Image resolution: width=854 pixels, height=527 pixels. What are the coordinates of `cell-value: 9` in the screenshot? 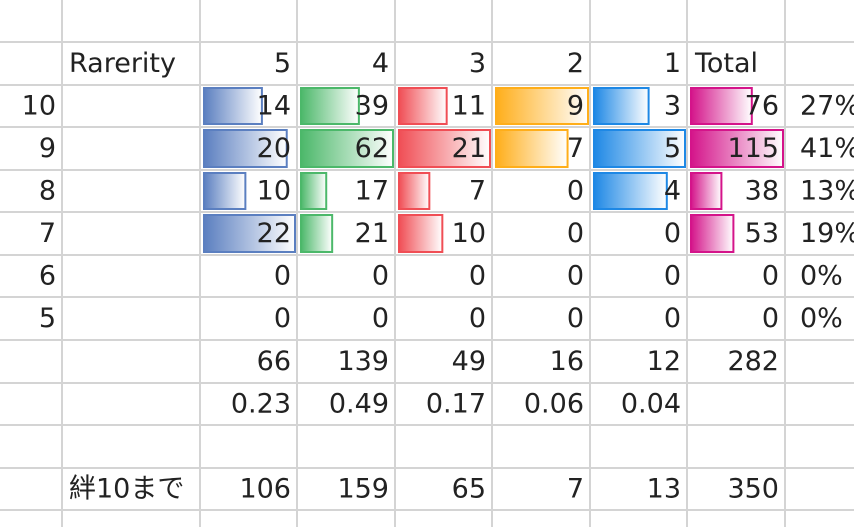 It's located at (575, 106).